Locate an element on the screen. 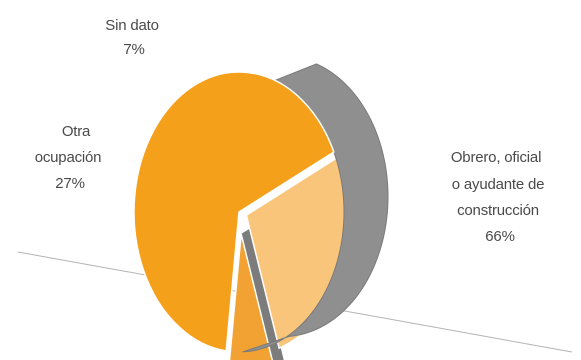 This screenshot has height=360, width=581. slice-label-nodata: Sin dato 7% is located at coordinates (133, 37).